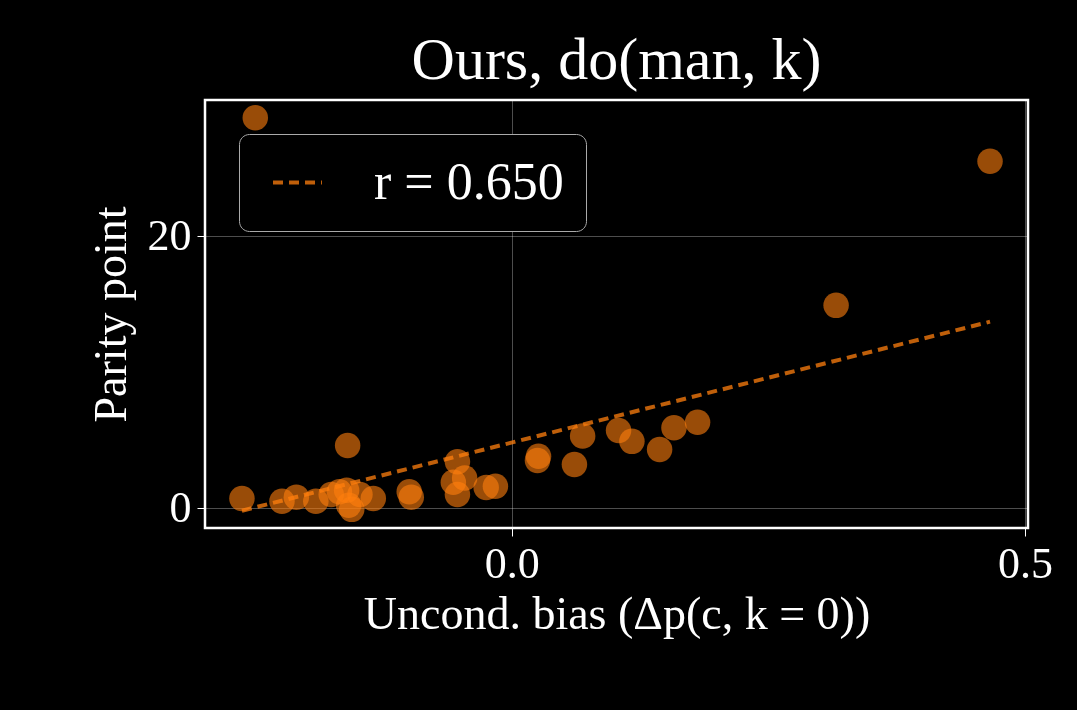 The height and width of the screenshot is (710, 1077). What do you see at coordinates (616, 59) in the screenshot?
I see `chart-title: Ours, do(man, k)` at bounding box center [616, 59].